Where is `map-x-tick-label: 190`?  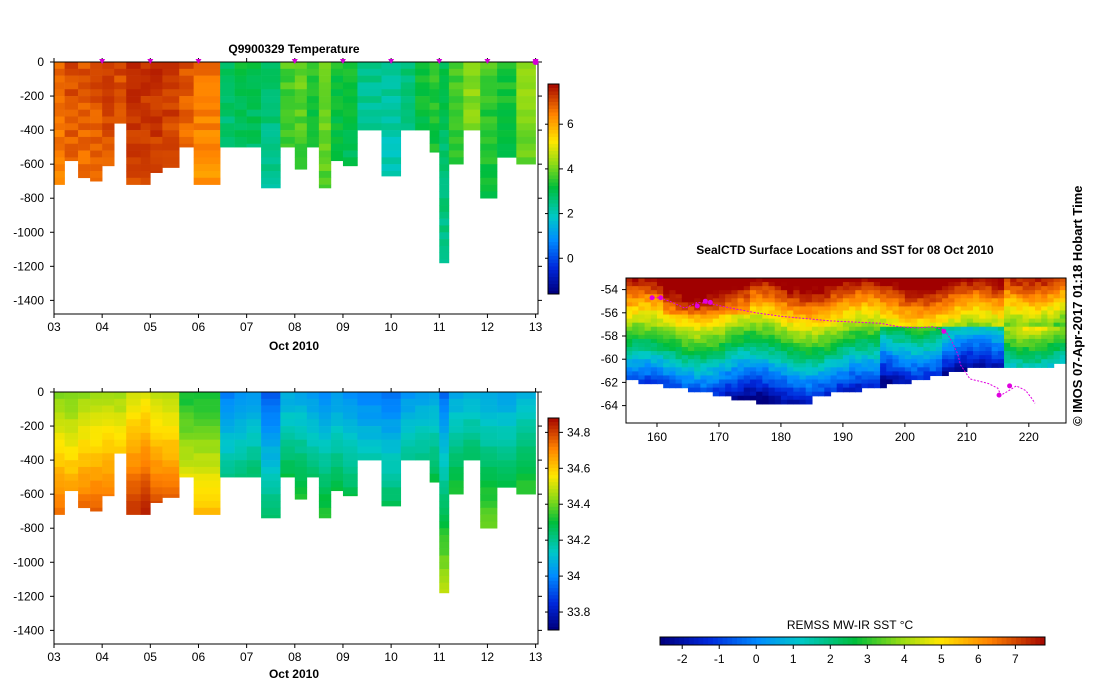 map-x-tick-label: 190 is located at coordinates (843, 437).